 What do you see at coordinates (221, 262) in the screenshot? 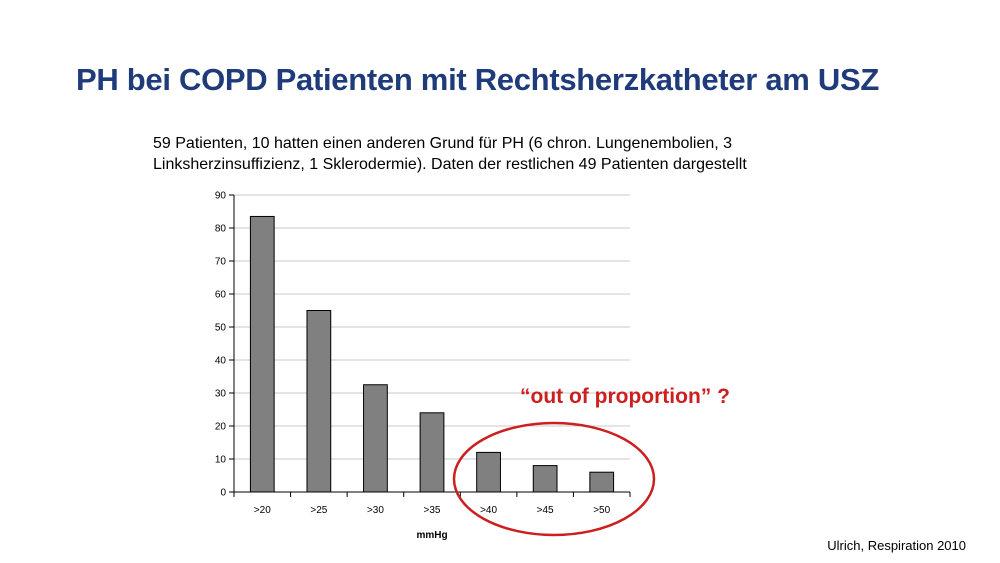
I see `y-tick-label: 70` at bounding box center [221, 262].